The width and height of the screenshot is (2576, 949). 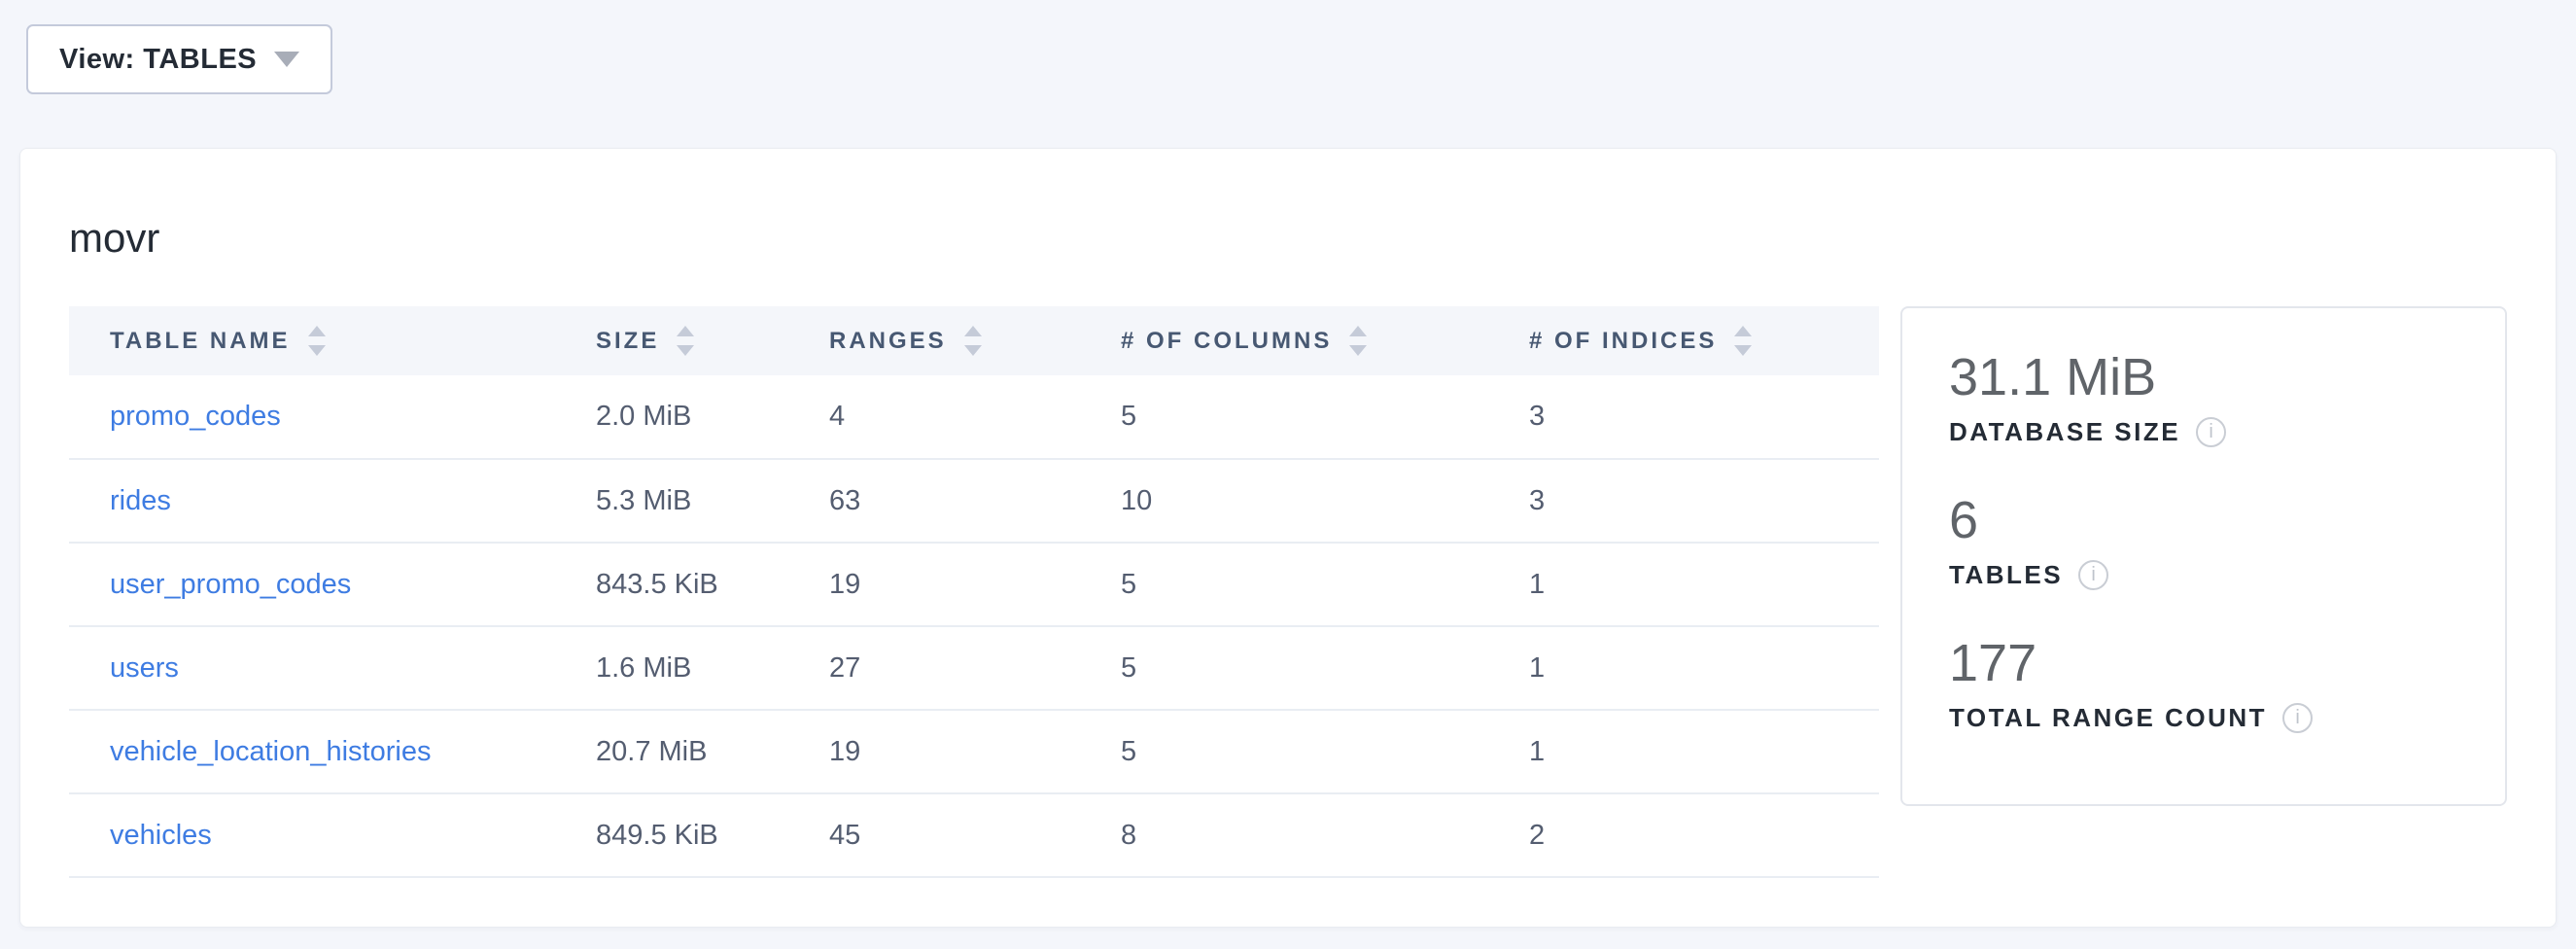 I want to click on summary-stat-label: DATABASE SIZE, so click(x=2065, y=432).